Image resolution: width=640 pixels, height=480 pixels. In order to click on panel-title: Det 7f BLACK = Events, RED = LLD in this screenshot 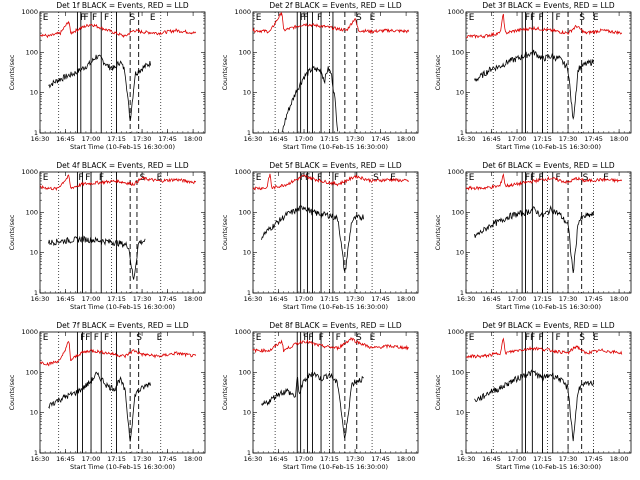, I will do `click(122, 325)`.